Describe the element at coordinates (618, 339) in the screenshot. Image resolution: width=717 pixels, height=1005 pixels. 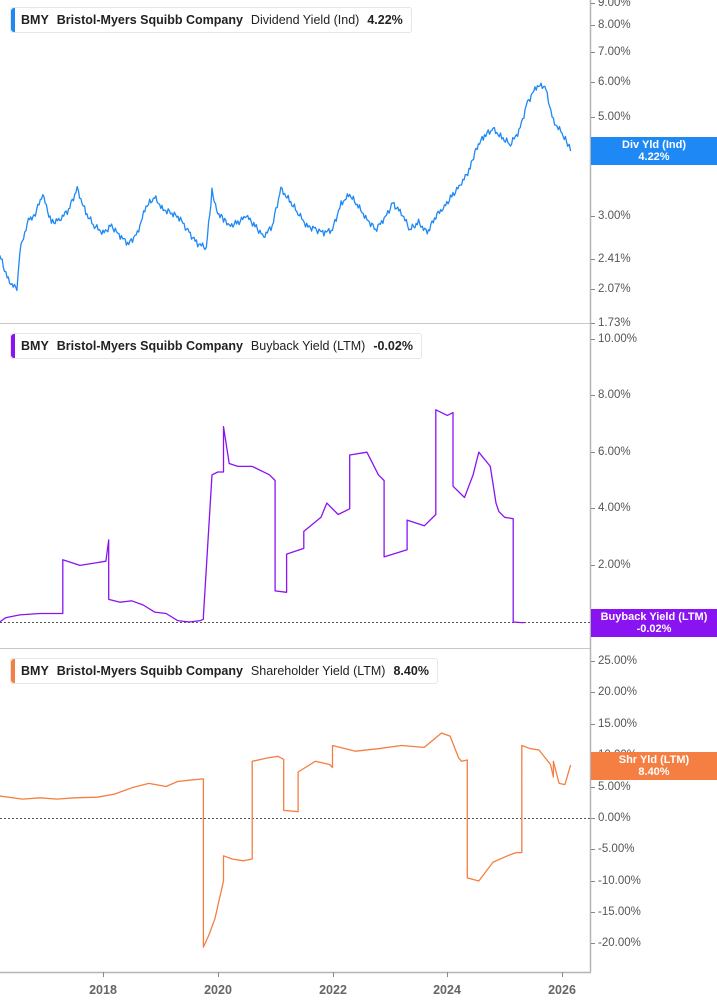
I see `y-tick-label: 10.00%` at that location.